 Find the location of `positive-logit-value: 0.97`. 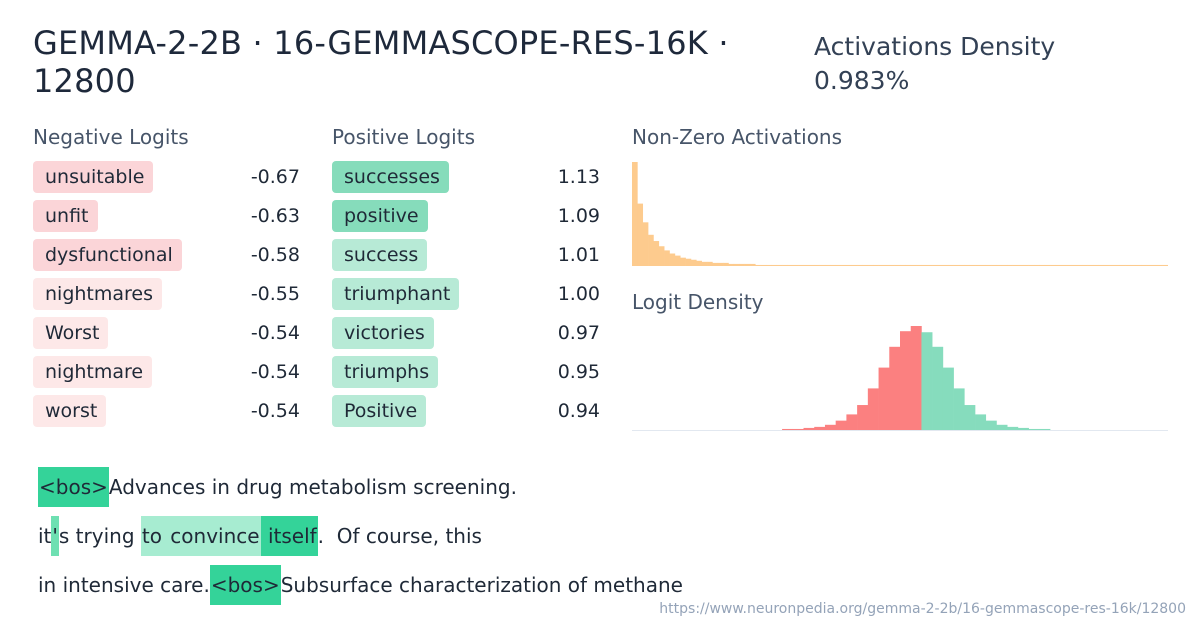

positive-logit-value: 0.97 is located at coordinates (578, 333).